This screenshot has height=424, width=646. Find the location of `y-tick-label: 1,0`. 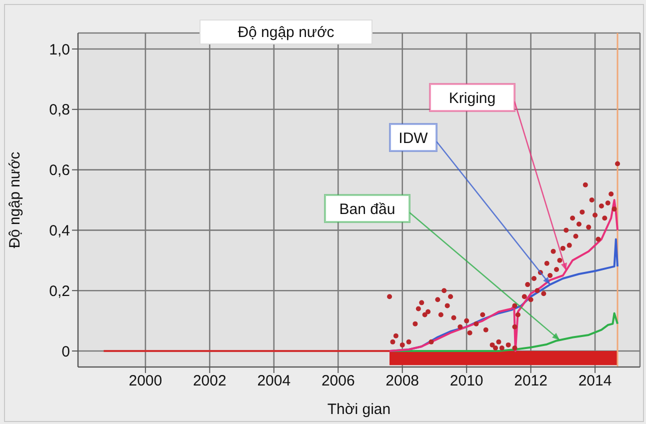

y-tick-label: 1,0 is located at coordinates (59, 49).